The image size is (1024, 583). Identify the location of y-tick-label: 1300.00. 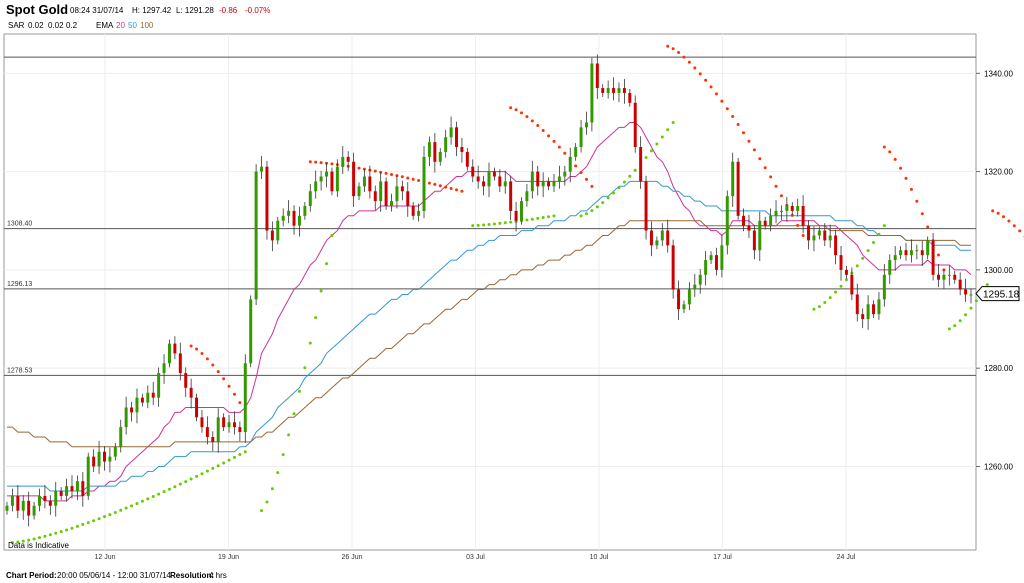
(998, 270).